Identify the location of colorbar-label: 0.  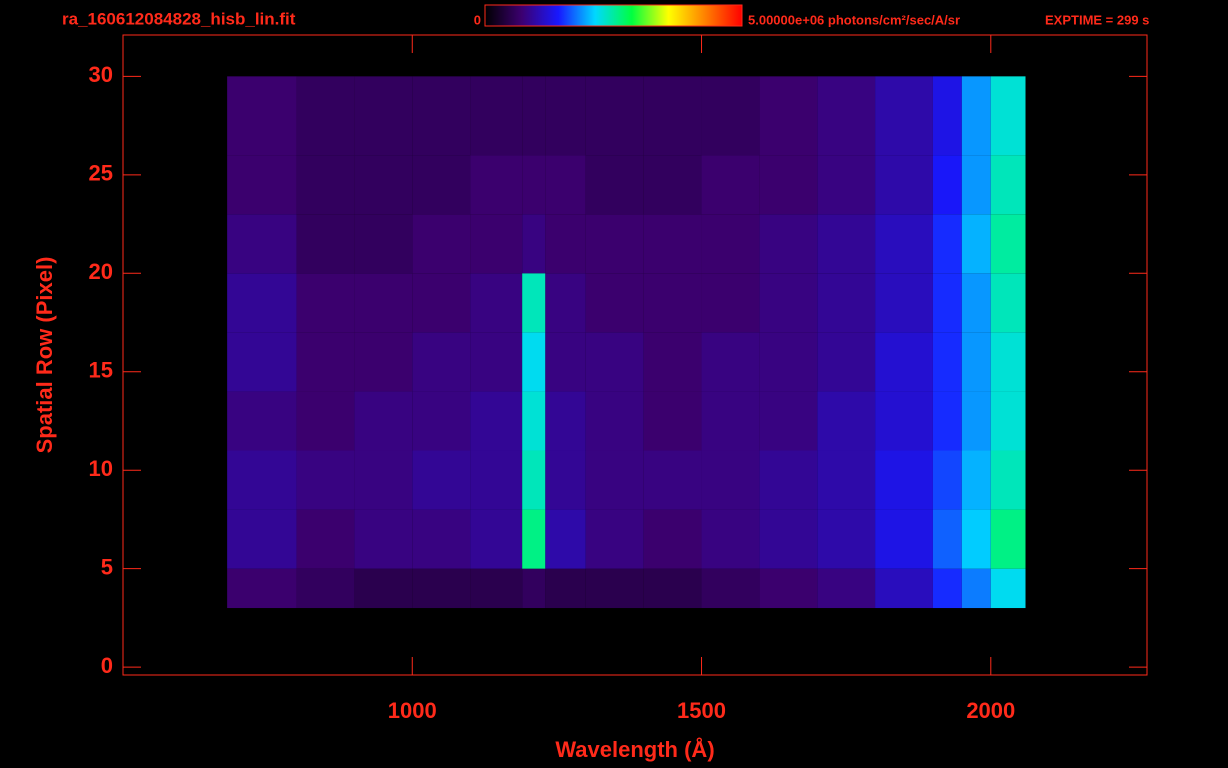
(477, 19).